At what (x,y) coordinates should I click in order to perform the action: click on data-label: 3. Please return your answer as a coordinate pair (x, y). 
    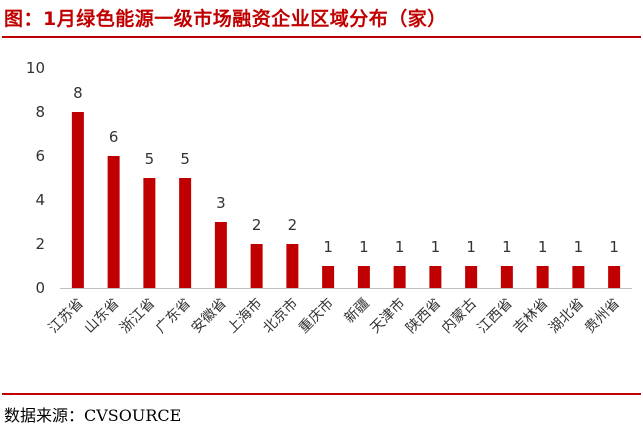
    Looking at the image, I should click on (221, 203).